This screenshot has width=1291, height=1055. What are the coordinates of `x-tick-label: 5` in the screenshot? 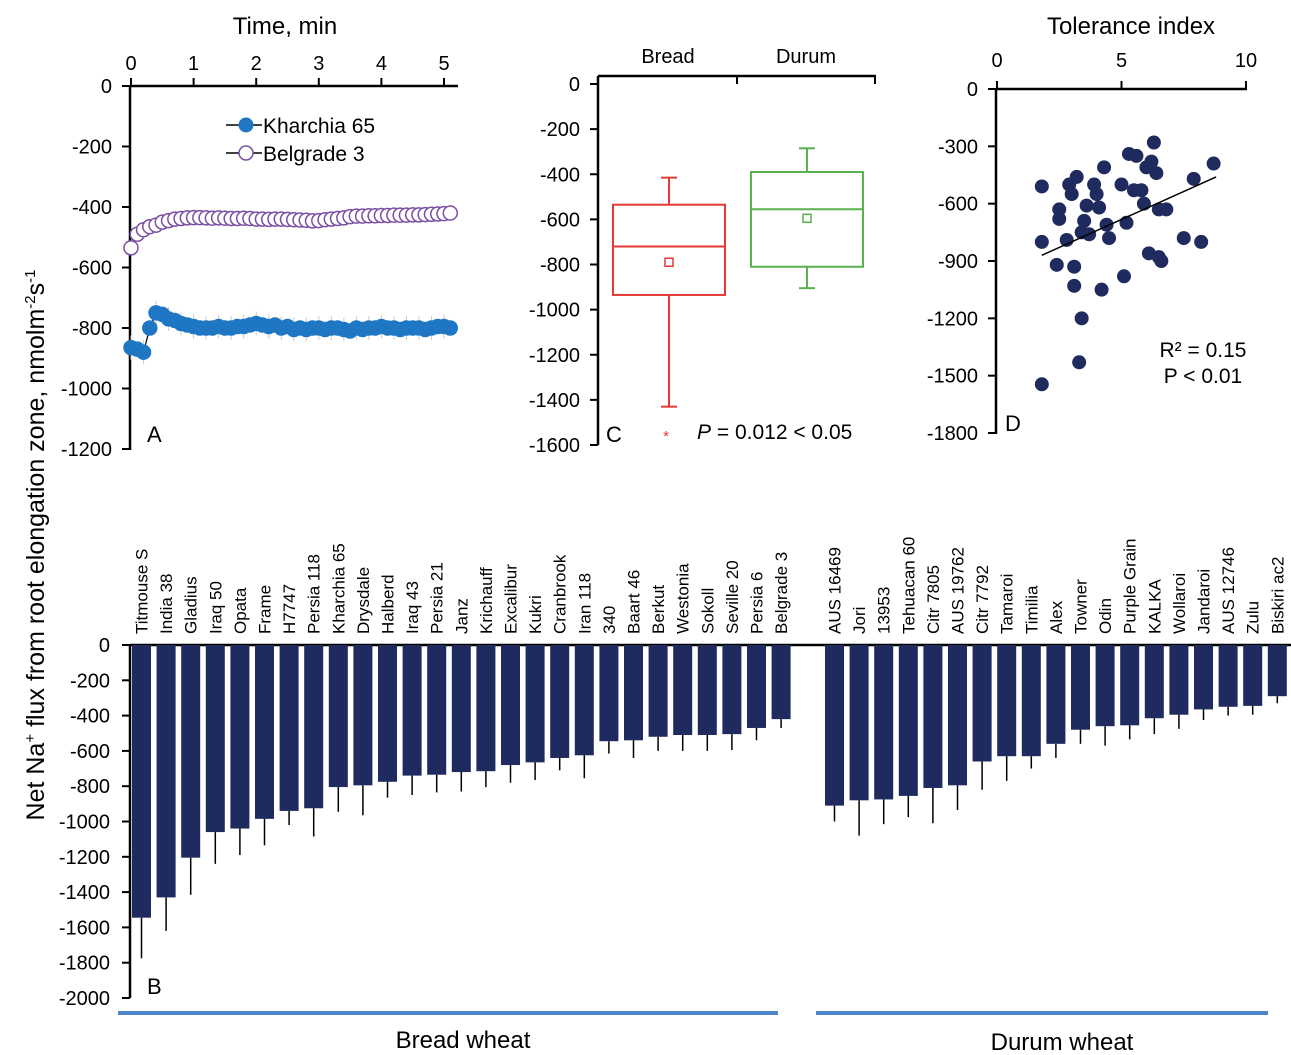 It's located at (1121, 61).